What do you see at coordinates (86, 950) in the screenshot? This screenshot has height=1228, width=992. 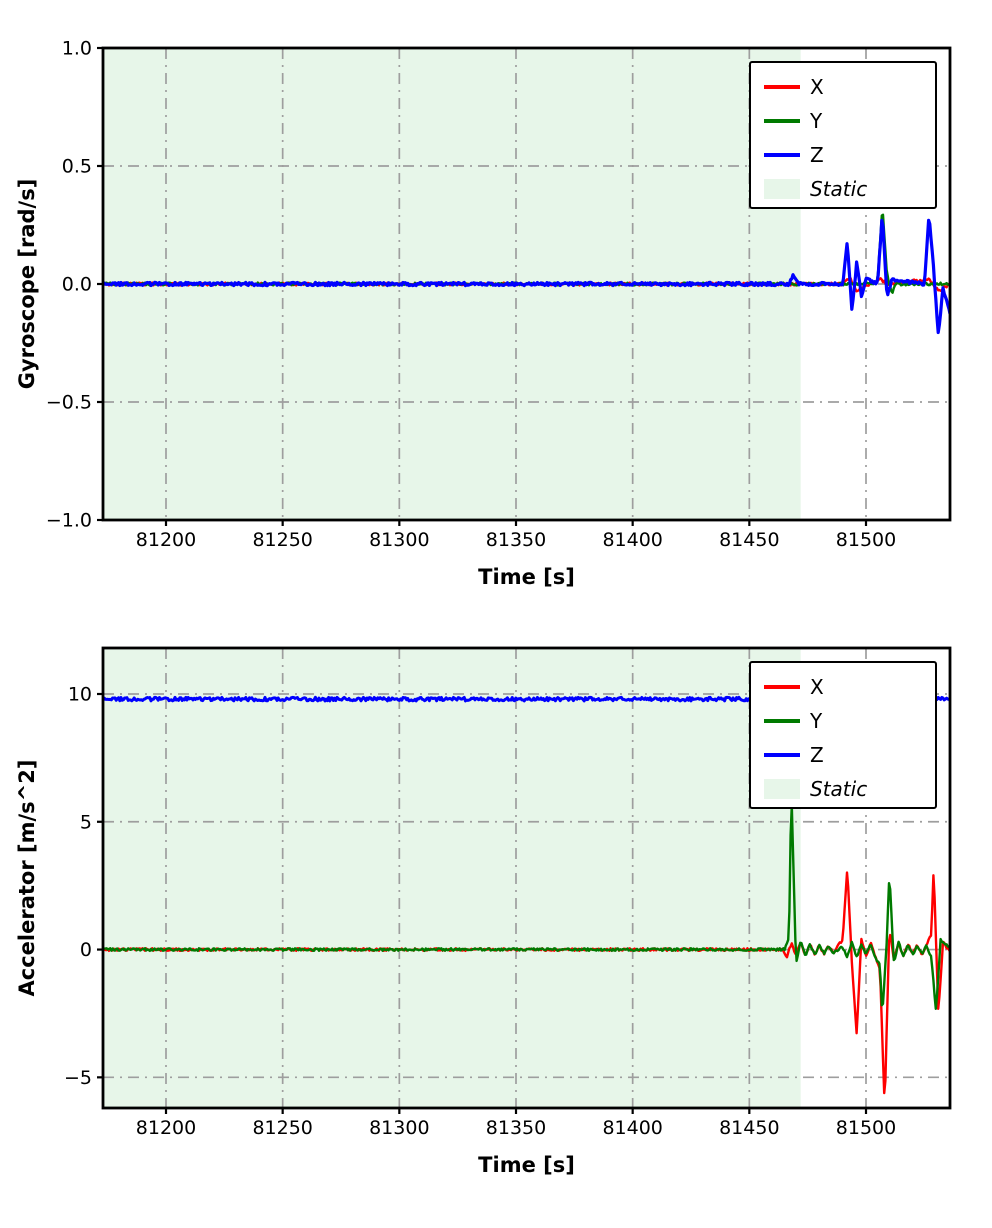 I see `y-tick-label: 0` at bounding box center [86, 950].